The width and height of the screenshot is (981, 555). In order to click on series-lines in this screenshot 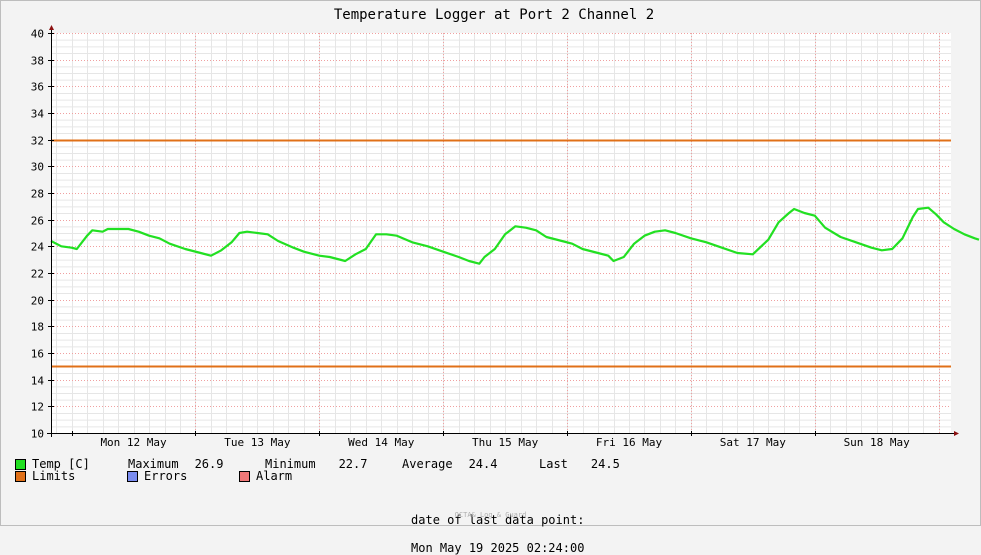, I will do `click(515, 235)`.